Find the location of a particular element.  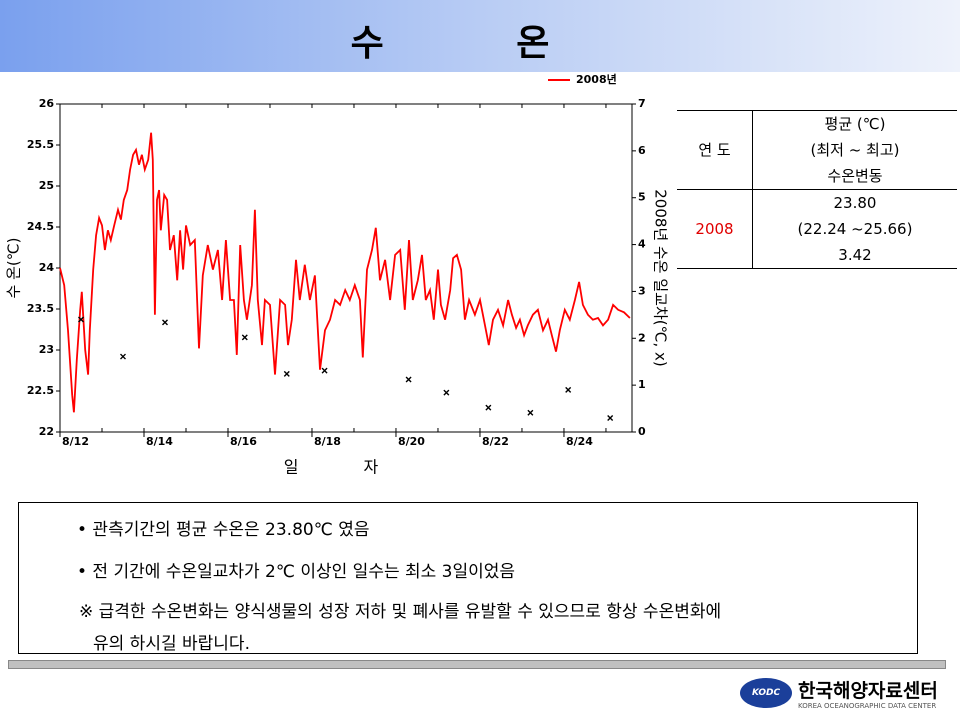

header-line: (최저 ~ 최고) is located at coordinates (855, 150).